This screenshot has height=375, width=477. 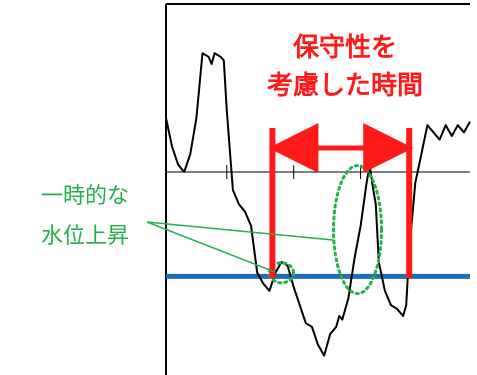 What do you see at coordinates (240, 231) in the screenshot?
I see `leader-line-large` at bounding box center [240, 231].